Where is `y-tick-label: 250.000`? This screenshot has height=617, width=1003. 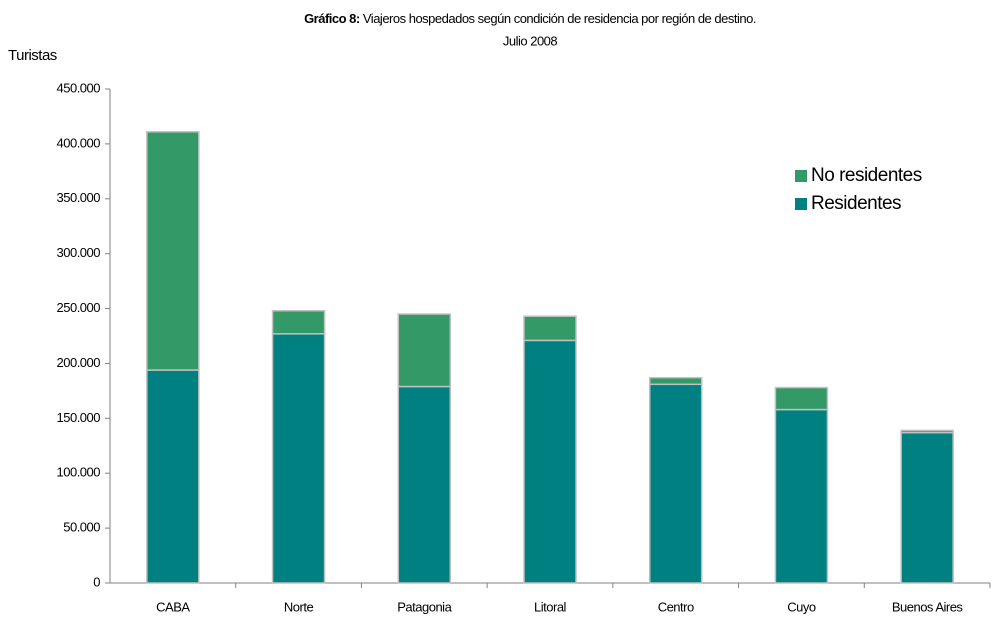
y-tick-label: 250.000 is located at coordinates (79, 307).